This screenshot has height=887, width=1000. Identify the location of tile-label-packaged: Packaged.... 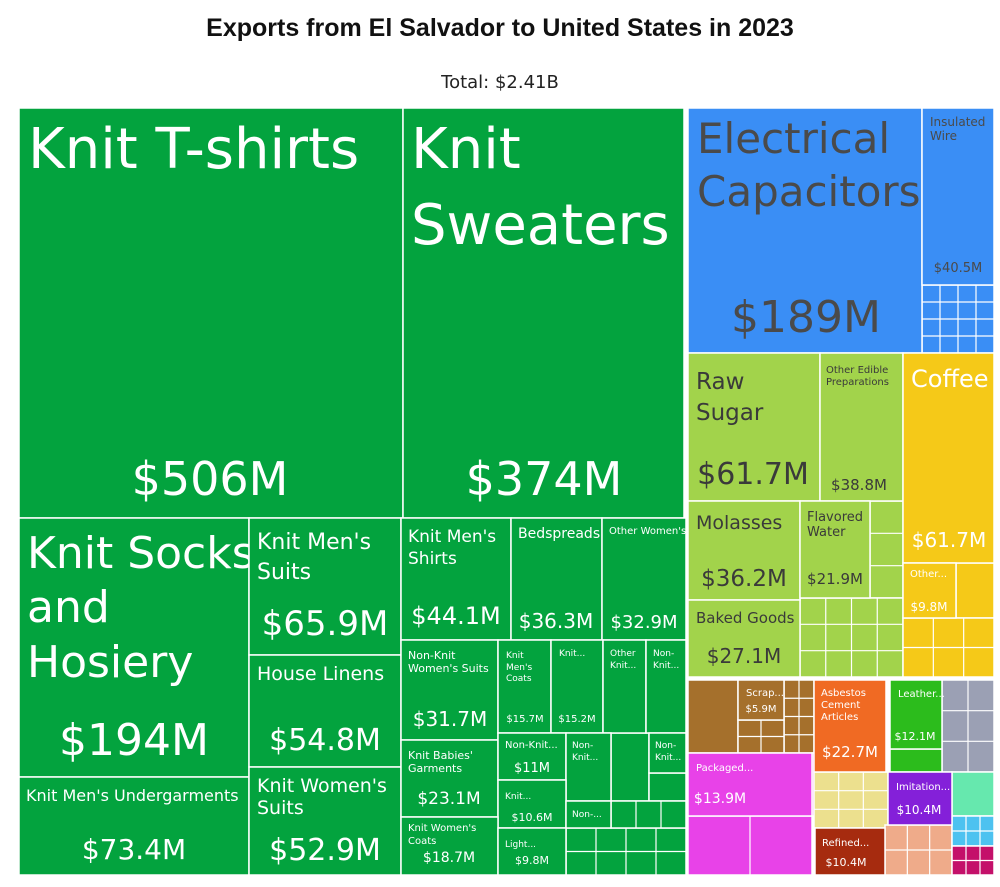
(724, 768).